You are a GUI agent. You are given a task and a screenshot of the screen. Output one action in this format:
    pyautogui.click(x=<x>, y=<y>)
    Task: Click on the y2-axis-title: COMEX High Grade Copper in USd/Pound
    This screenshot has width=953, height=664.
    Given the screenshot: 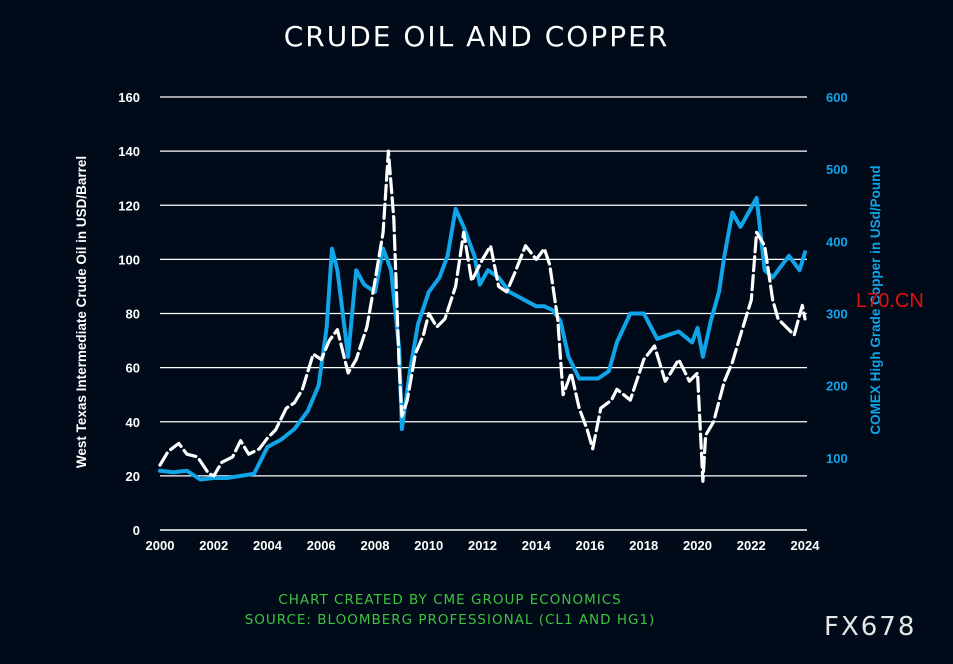 What is the action you would take?
    pyautogui.click(x=875, y=299)
    